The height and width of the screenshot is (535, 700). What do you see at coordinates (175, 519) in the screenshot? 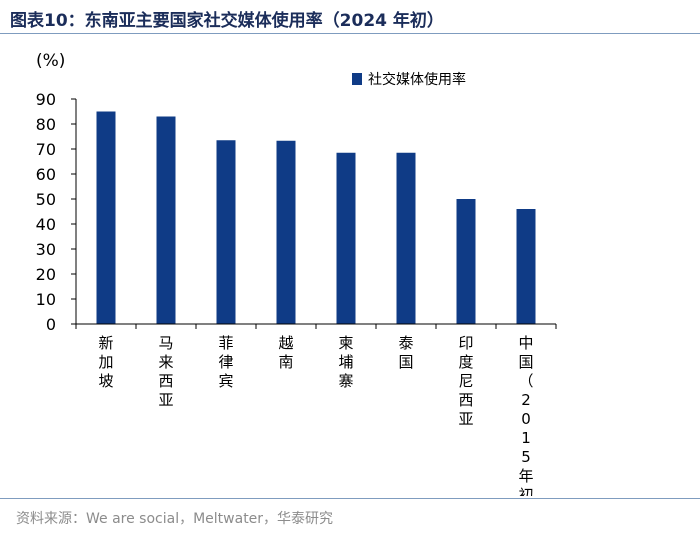
I see `source-text: 资料来源：We are social，Meltwater，华泰研究` at bounding box center [175, 519].